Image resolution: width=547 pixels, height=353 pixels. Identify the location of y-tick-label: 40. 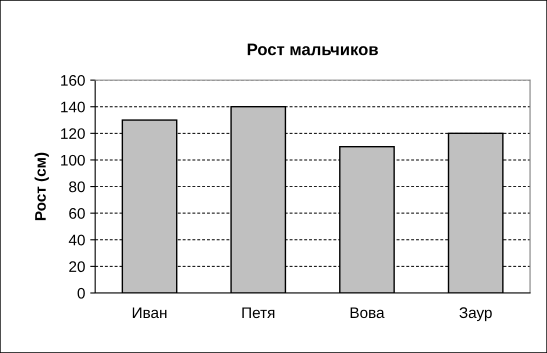
(76, 240).